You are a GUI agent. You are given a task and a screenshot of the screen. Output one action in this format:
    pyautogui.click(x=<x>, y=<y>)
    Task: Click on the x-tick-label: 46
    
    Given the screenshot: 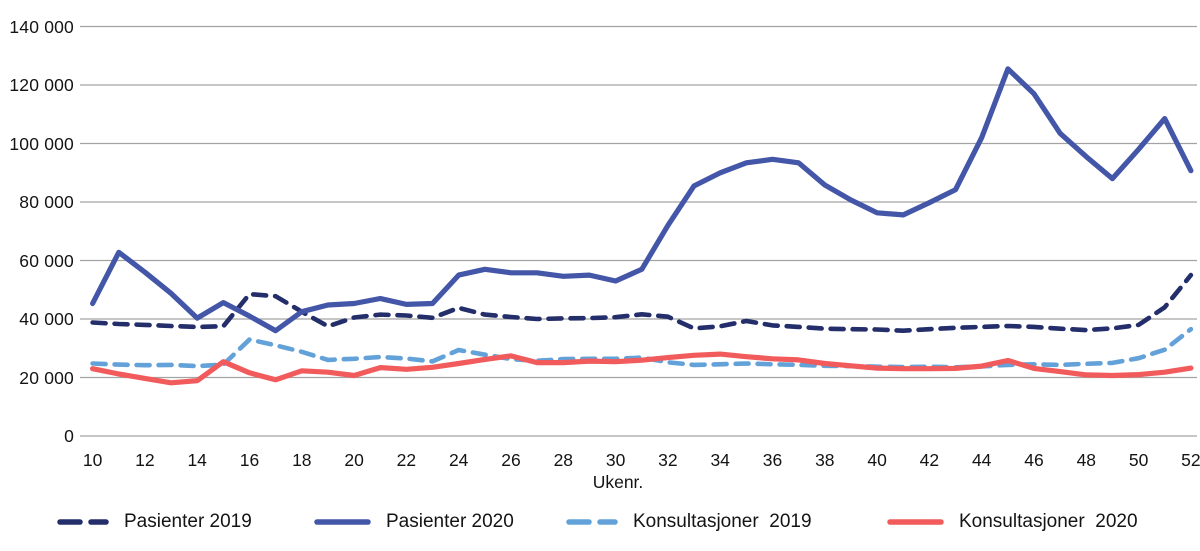 What is the action you would take?
    pyautogui.click(x=1034, y=460)
    